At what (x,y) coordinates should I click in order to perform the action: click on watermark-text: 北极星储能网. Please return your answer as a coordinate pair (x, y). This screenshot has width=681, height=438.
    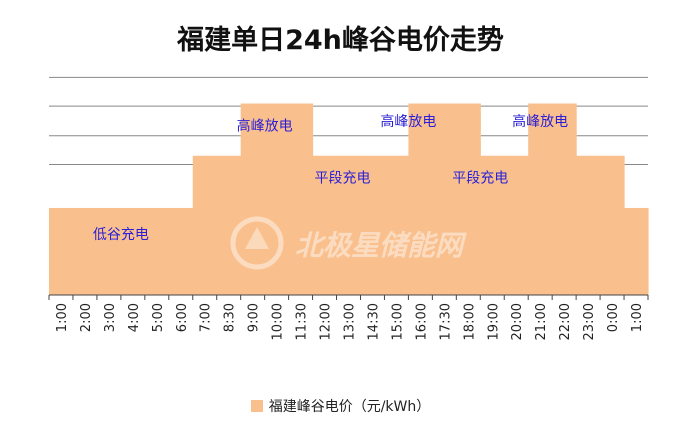
    Looking at the image, I should click on (381, 245).